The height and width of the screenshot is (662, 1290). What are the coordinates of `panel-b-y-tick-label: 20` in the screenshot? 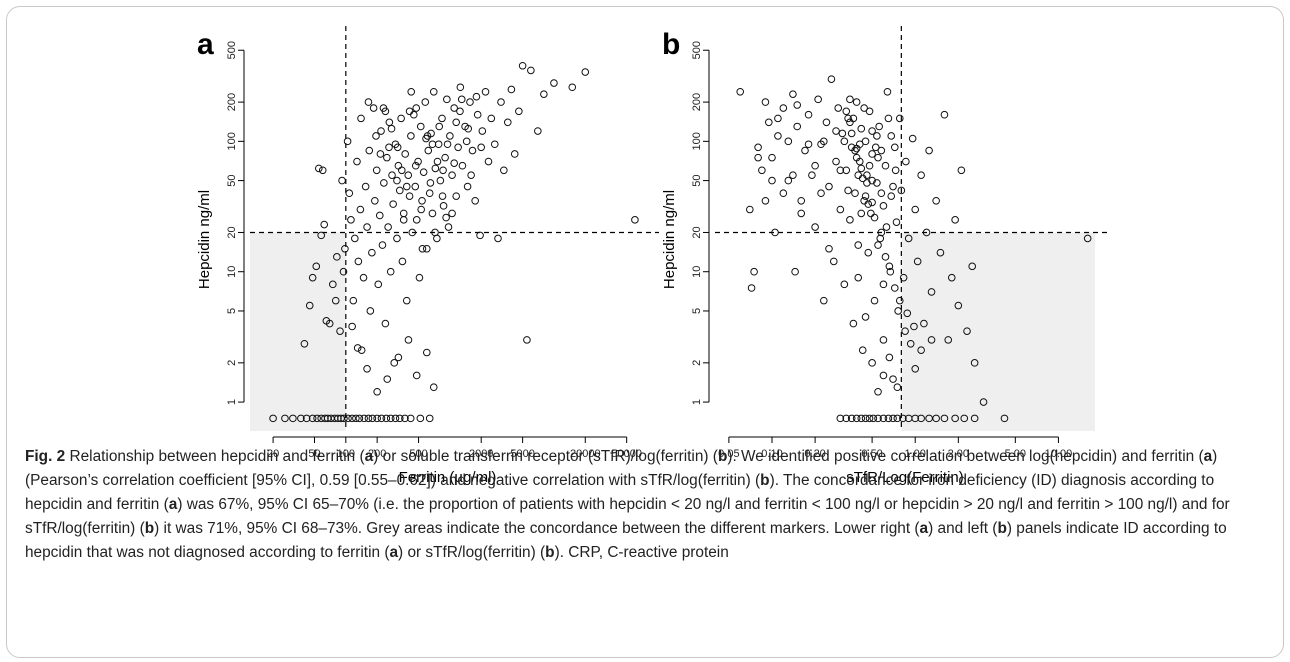 It's located at (697, 232).